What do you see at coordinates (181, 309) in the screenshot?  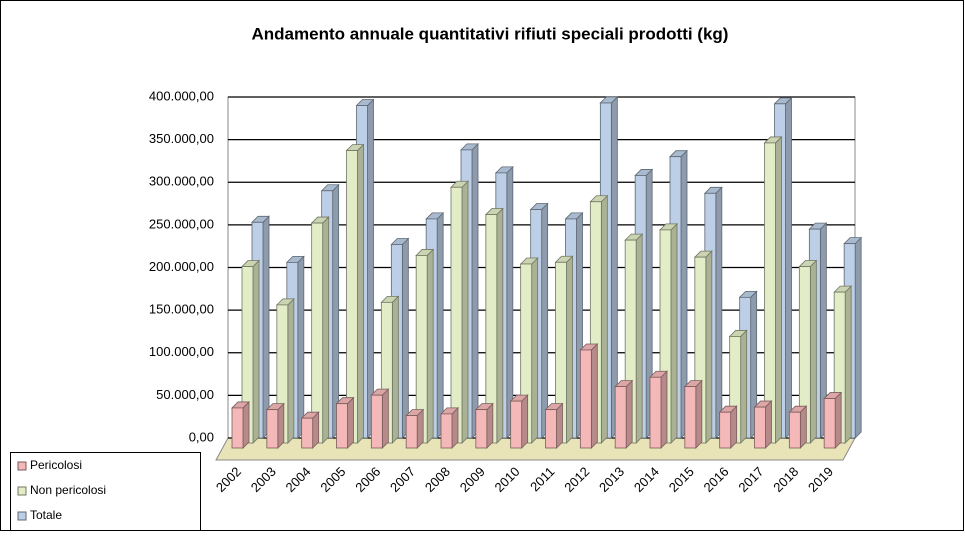 I see `y-tick-label: 150.000,00` at bounding box center [181, 309].